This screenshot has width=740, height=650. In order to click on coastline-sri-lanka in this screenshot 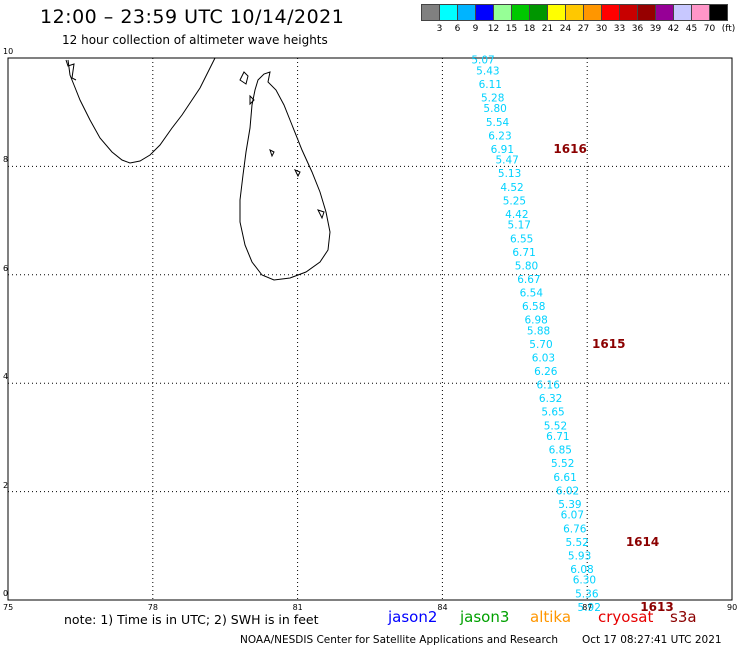, I will do `click(285, 176)`.